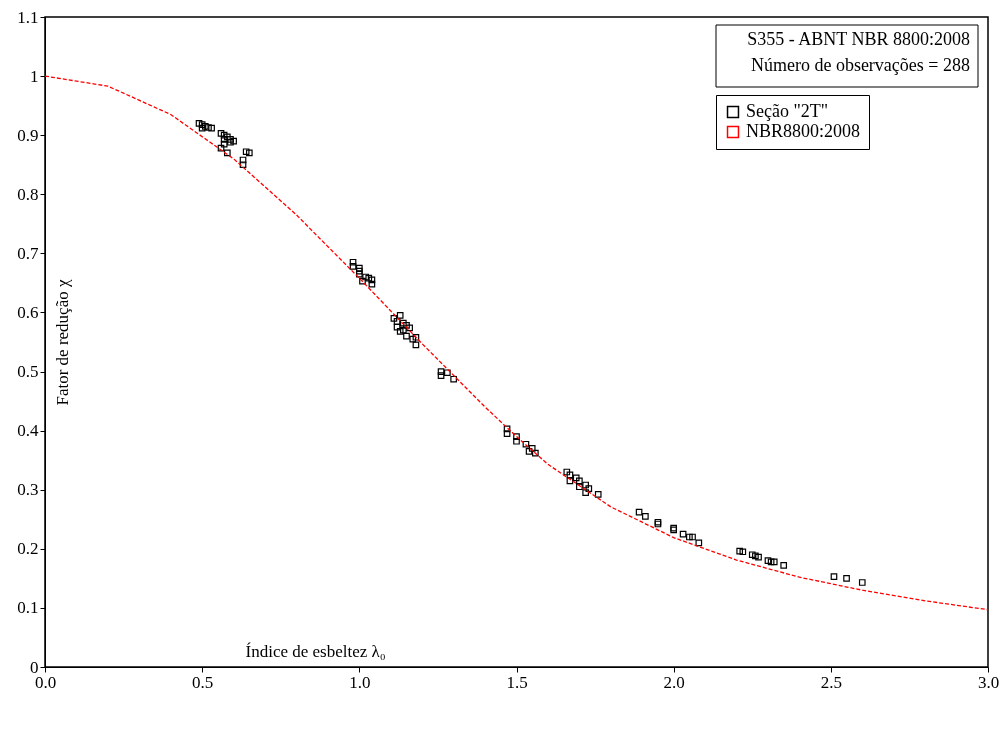 Image resolution: width=1005 pixels, height=733 pixels. Describe the element at coordinates (803, 131) in the screenshot. I see `legend-label: NBR8800:2008` at that location.